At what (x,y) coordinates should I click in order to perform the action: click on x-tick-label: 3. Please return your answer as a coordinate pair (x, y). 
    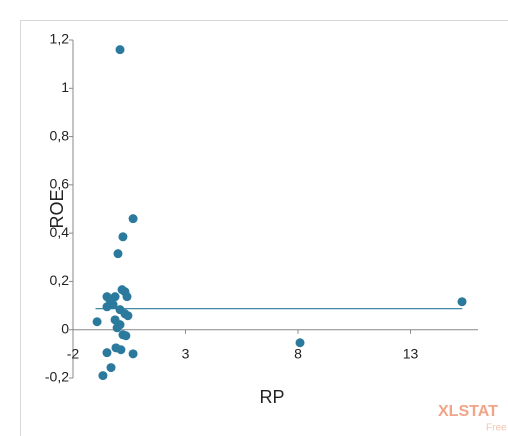
    Looking at the image, I should click on (186, 353).